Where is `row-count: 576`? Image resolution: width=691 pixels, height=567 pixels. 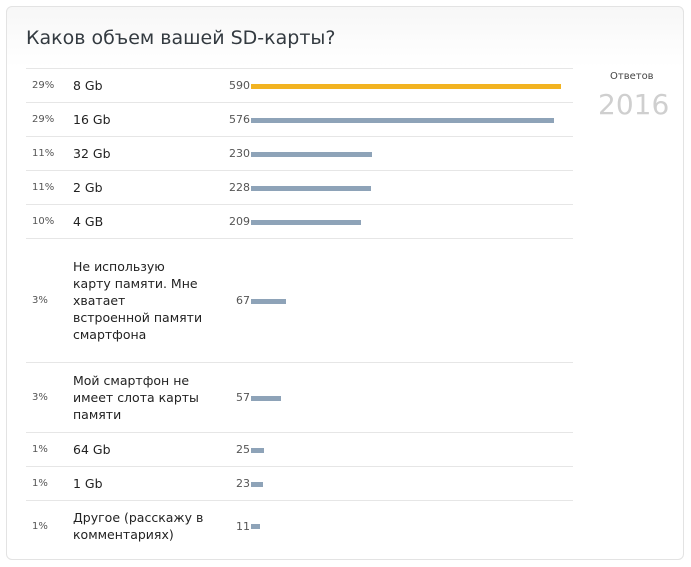
row-count: 576 is located at coordinates (239, 119).